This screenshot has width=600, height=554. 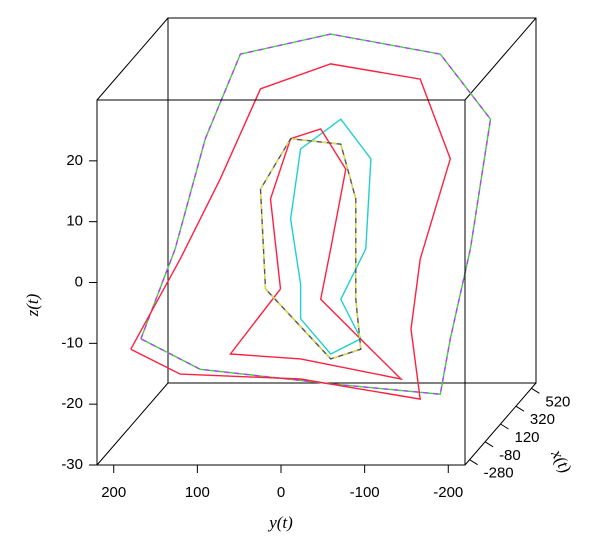 I want to click on z-tick-label: -30, so click(x=72, y=464).